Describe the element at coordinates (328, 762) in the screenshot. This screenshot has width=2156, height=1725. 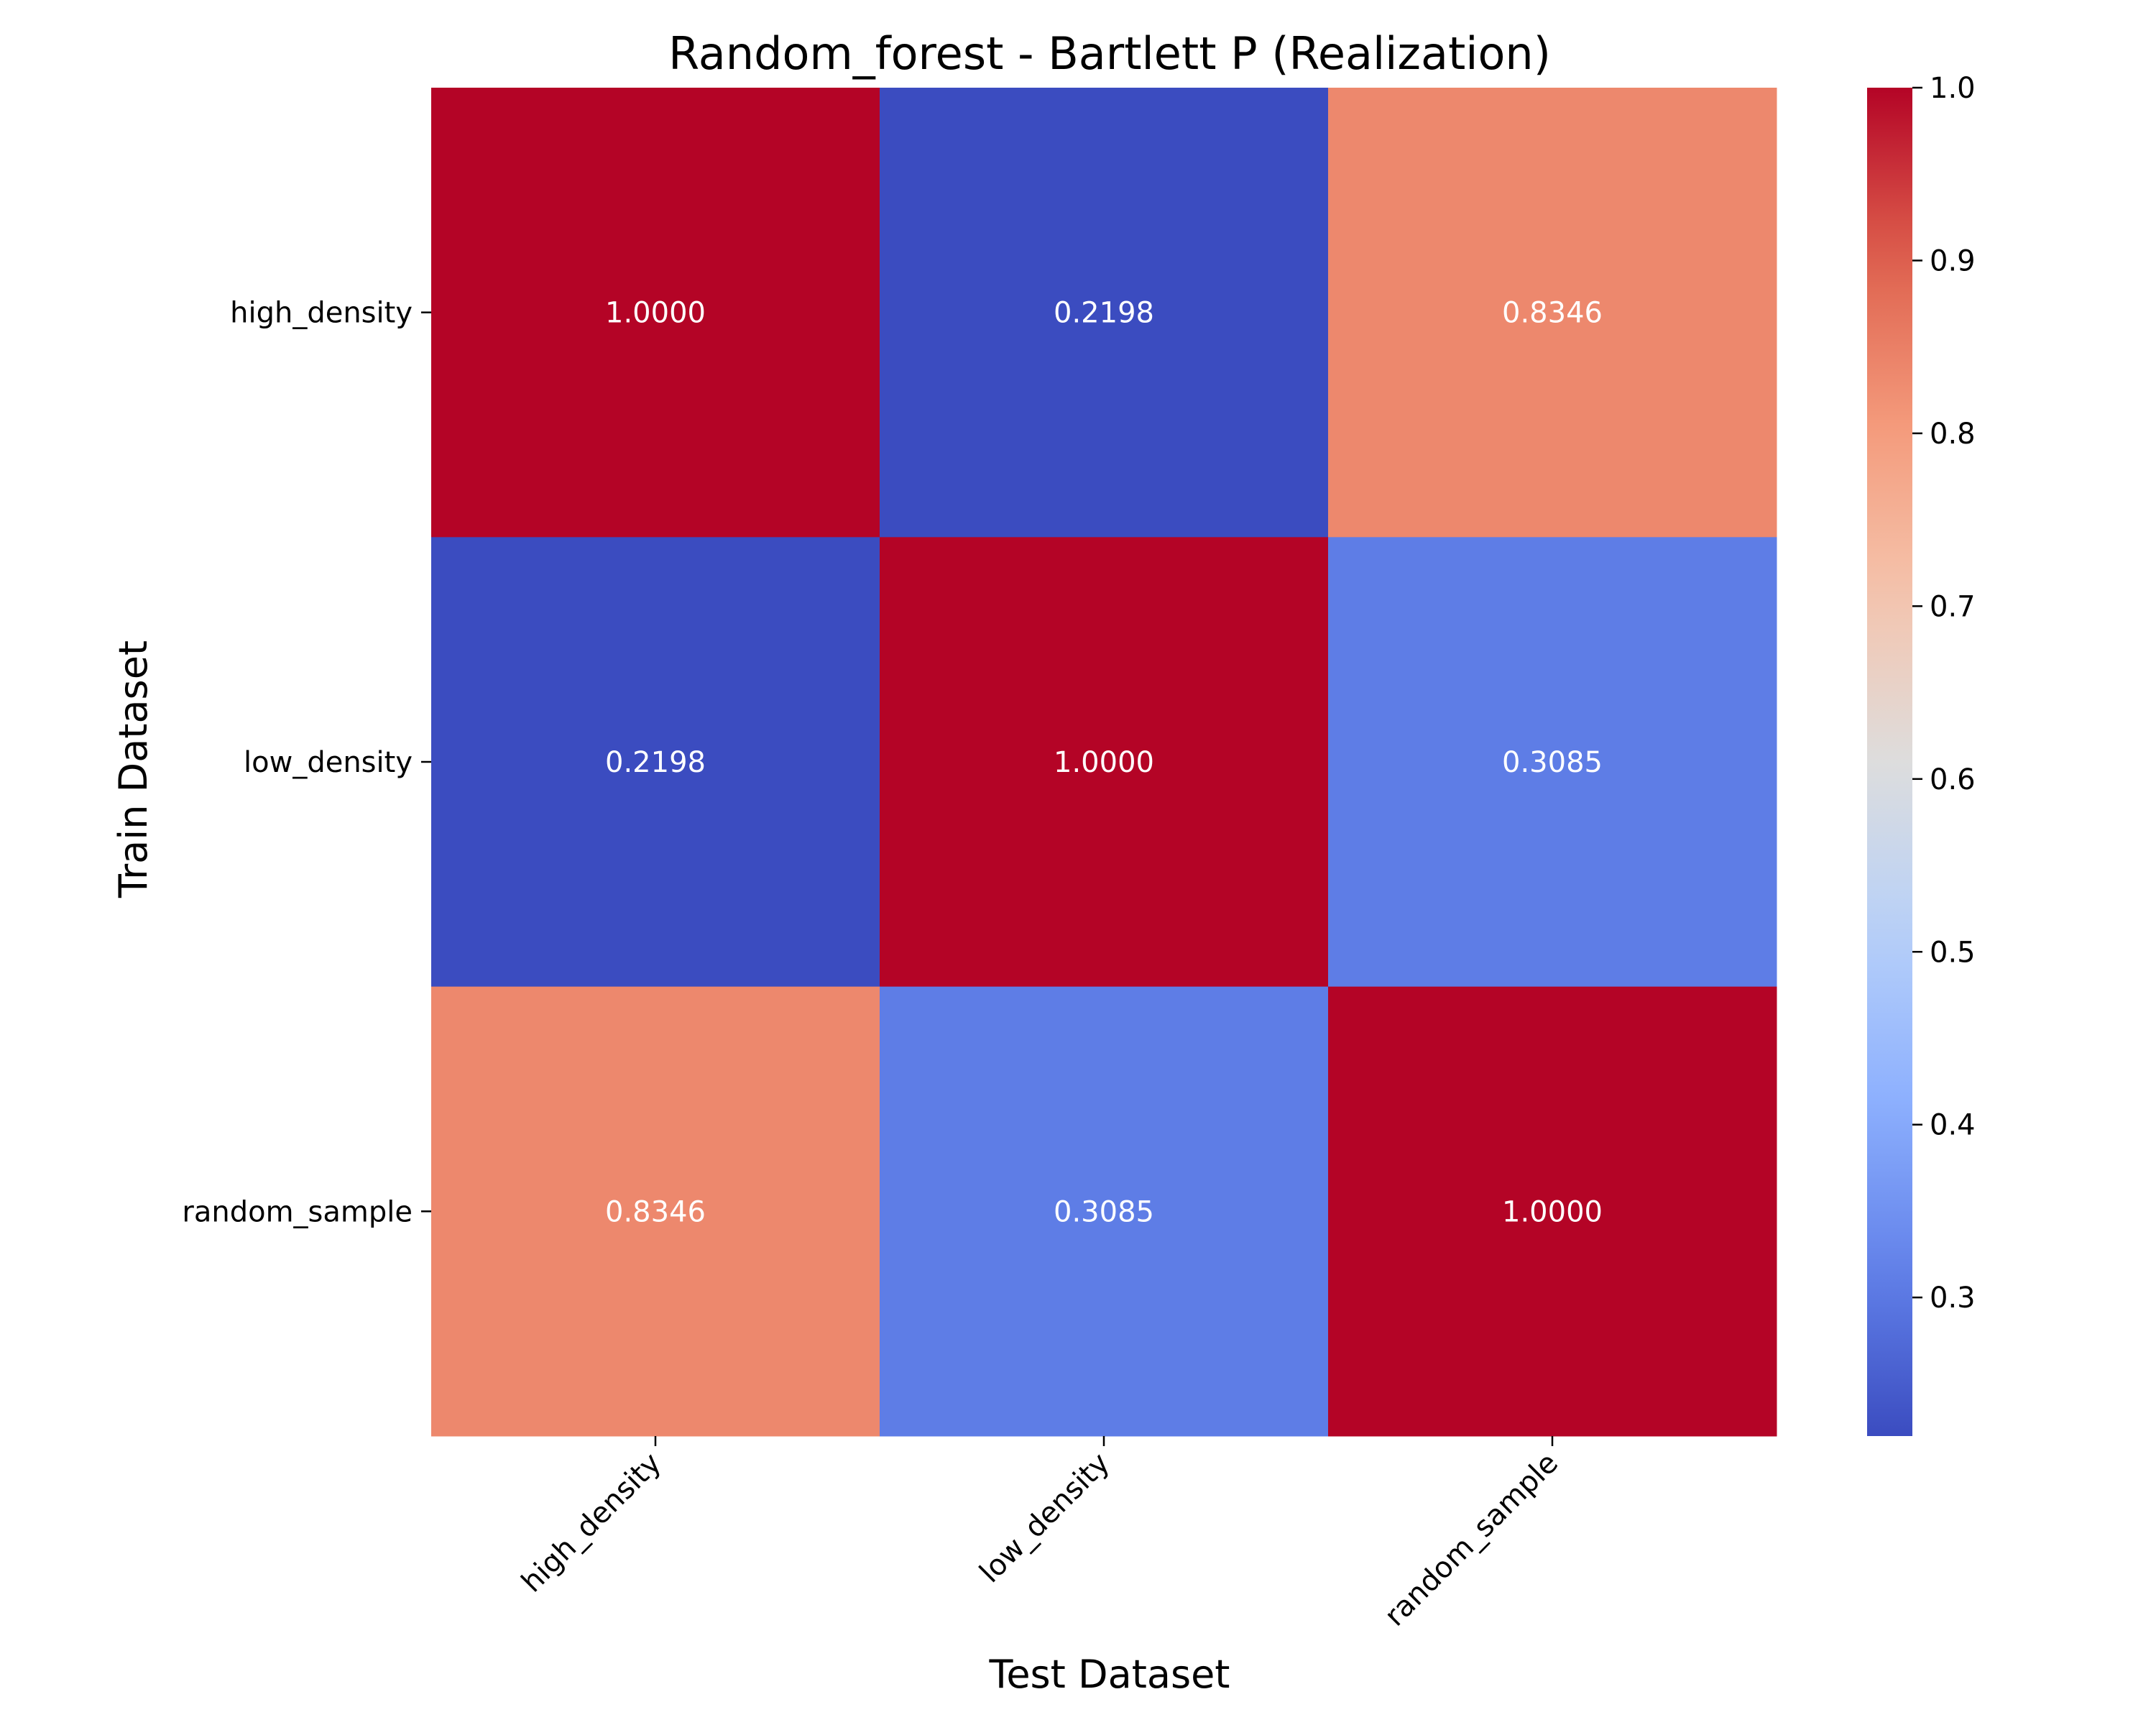
I see `y-tick-label: low_density` at that location.